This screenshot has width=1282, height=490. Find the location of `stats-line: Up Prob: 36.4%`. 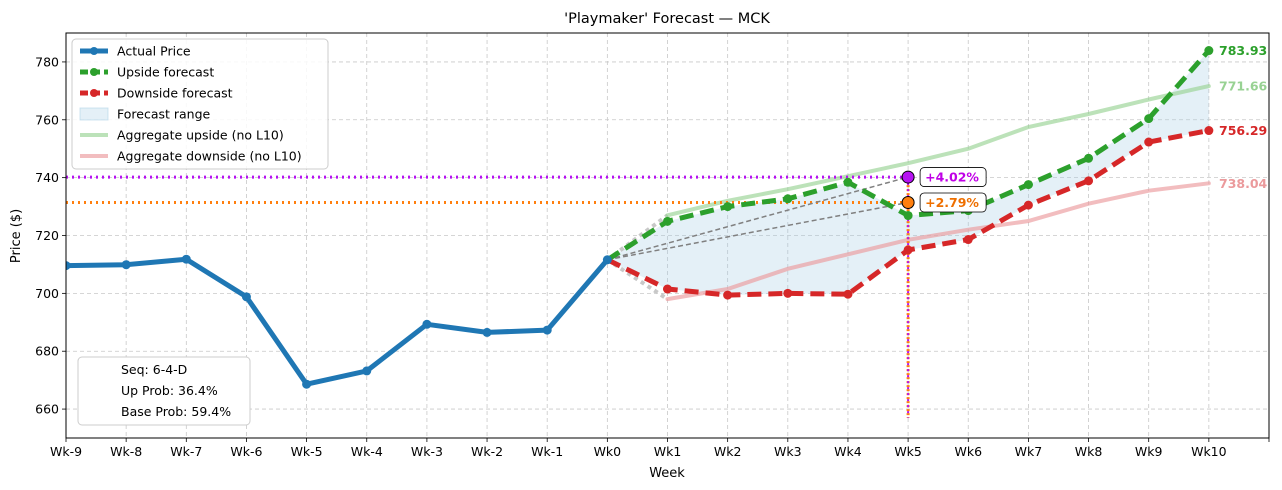

stats-line: Up Prob: 36.4% is located at coordinates (169, 390).